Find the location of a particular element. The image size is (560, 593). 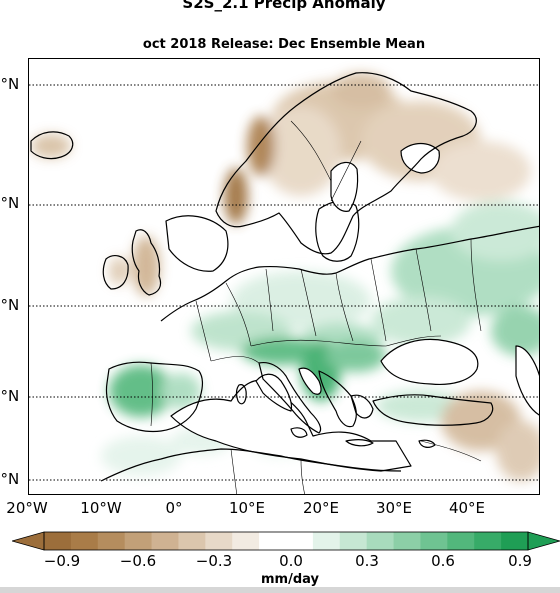

colorbar-tick-neg03: −0.3 is located at coordinates (214, 561).